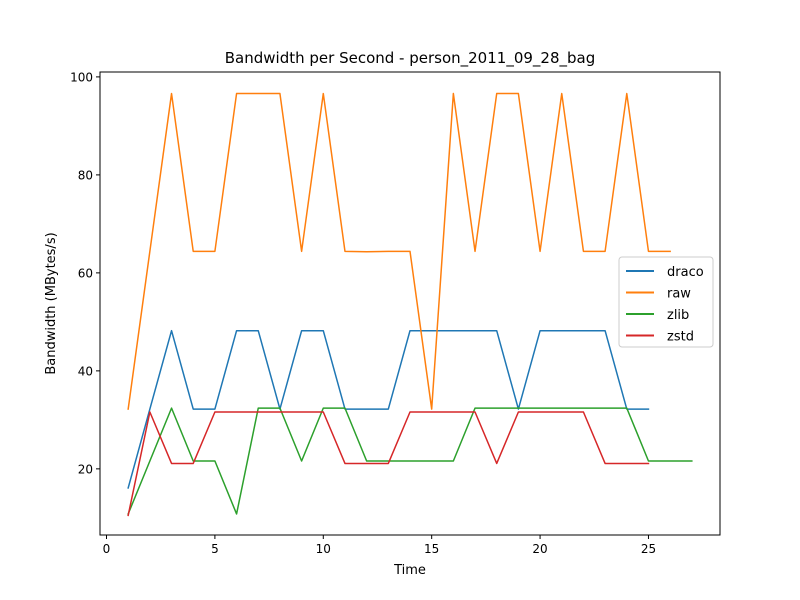 The height and width of the screenshot is (600, 800). I want to click on x-tick-label: 0, so click(107, 549).